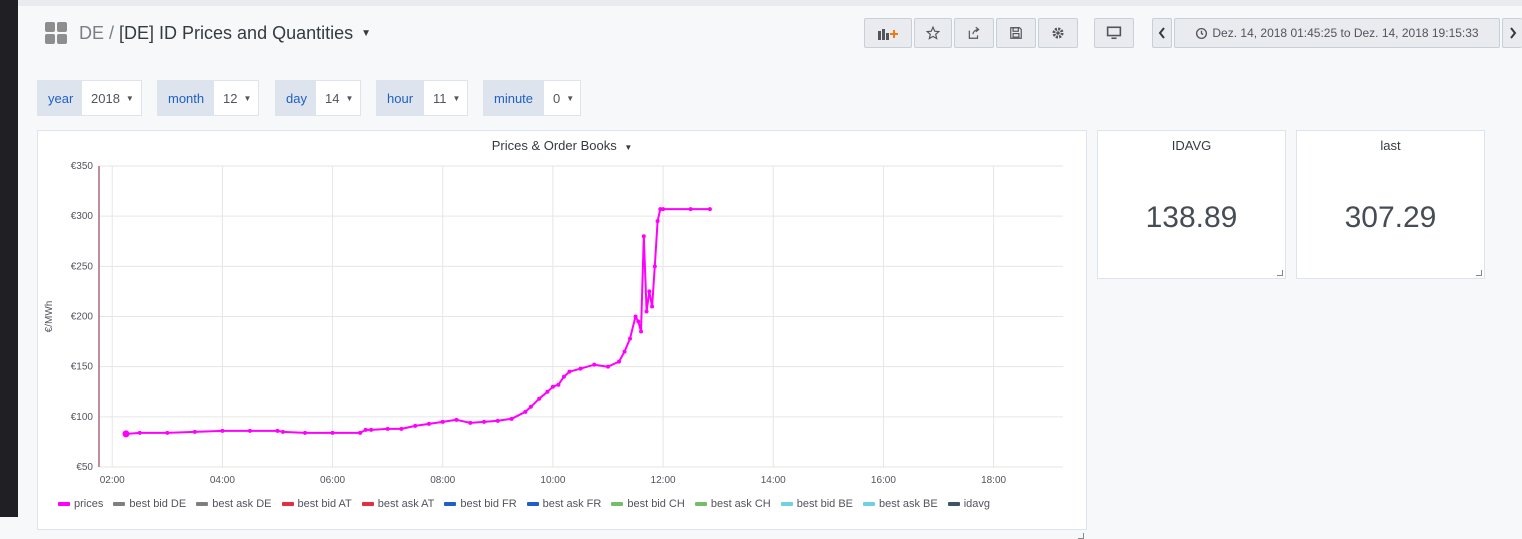 This screenshot has width=1522, height=539. What do you see at coordinates (562, 98) in the screenshot?
I see `variable-minute-select: 0 ▼` at bounding box center [562, 98].